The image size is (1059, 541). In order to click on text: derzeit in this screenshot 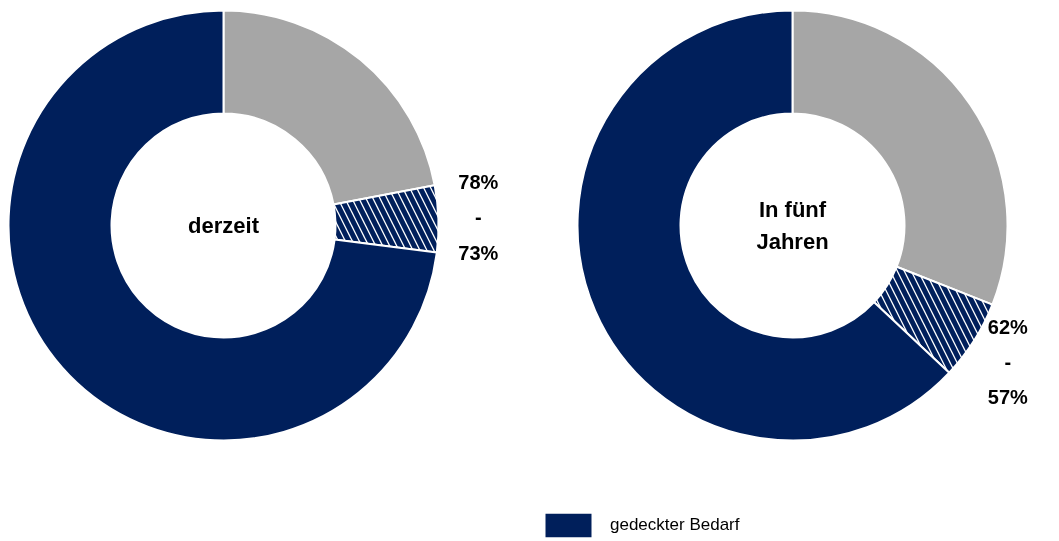, I will do `click(224, 225)`.